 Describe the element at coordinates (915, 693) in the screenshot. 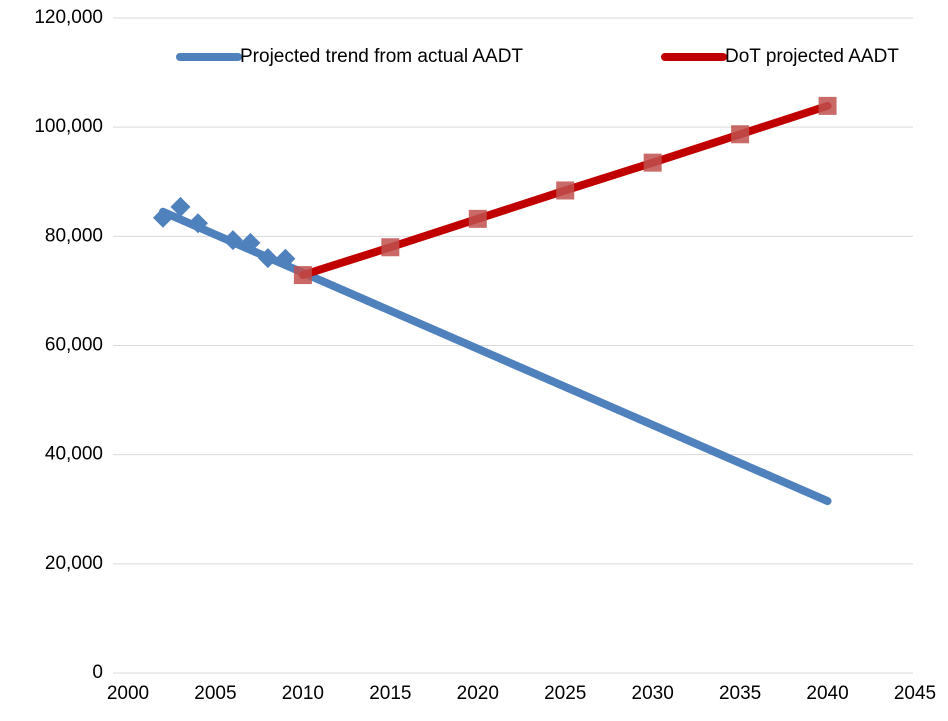

I see `x-tick-label: 2045` at that location.